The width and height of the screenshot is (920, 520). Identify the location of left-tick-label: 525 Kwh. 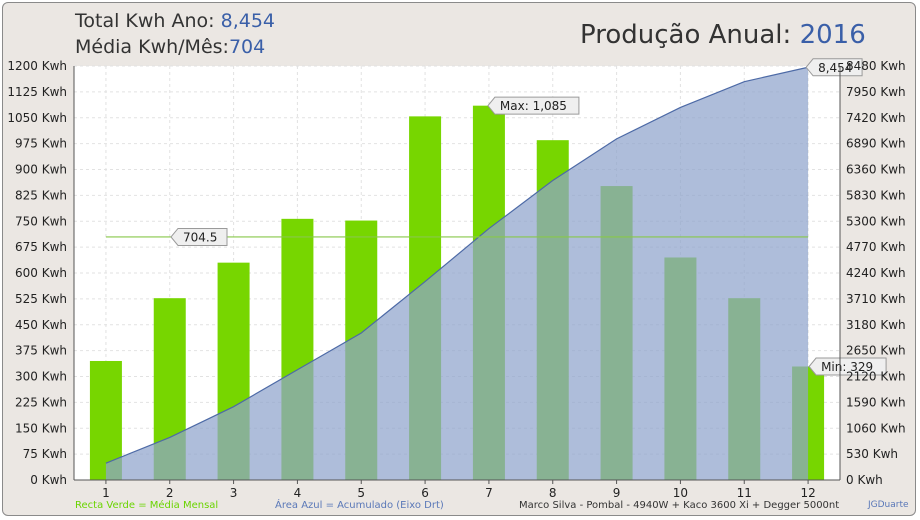
(41, 299).